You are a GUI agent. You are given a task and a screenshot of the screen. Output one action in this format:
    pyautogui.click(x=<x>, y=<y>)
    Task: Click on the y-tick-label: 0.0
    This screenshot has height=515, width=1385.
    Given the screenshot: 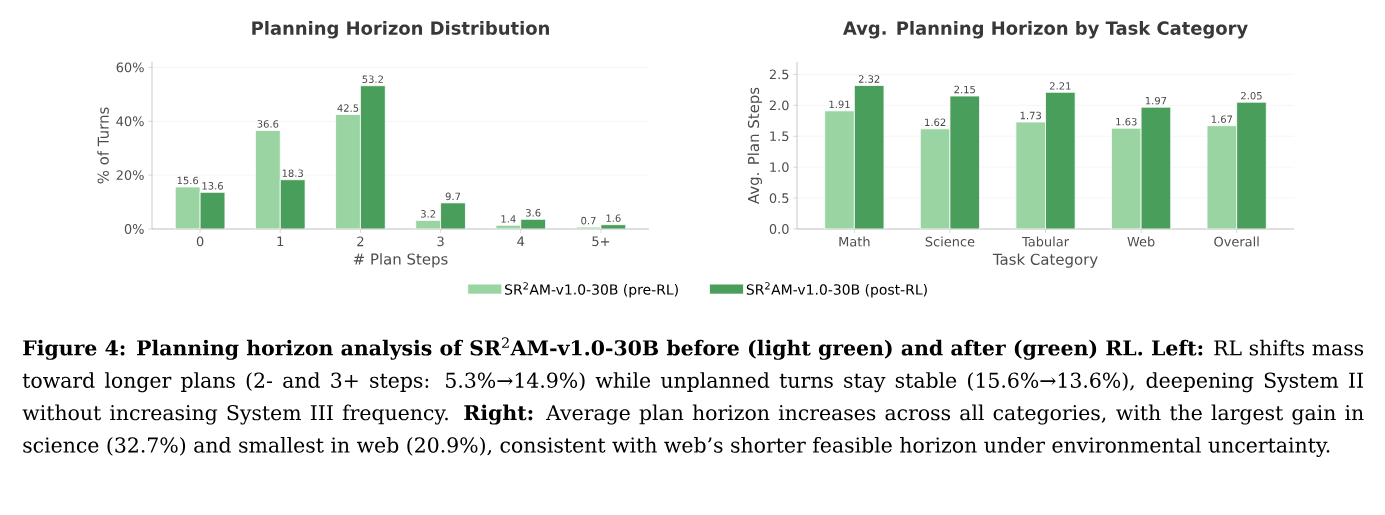 What is the action you would take?
    pyautogui.click(x=779, y=229)
    